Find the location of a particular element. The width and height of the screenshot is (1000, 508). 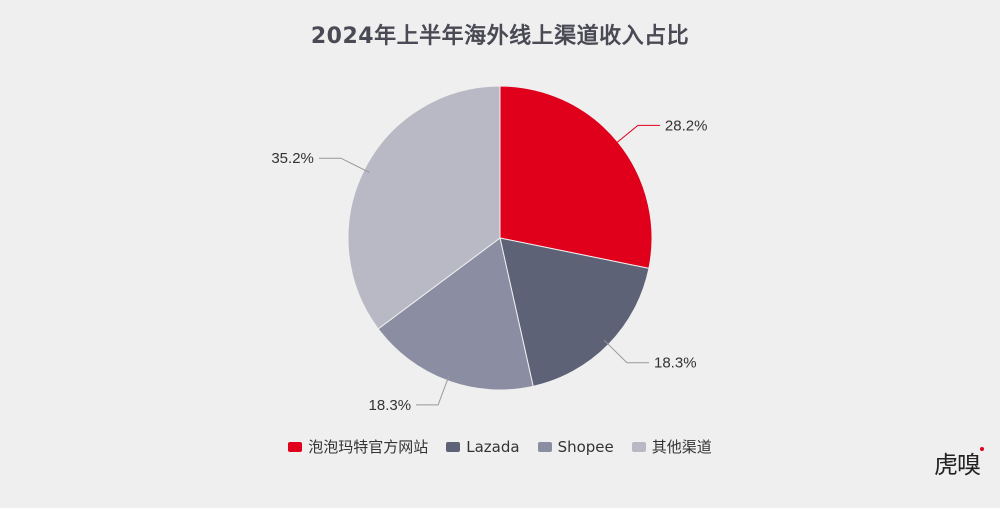

brand-logo-text: 虎嗅 is located at coordinates (957, 465).